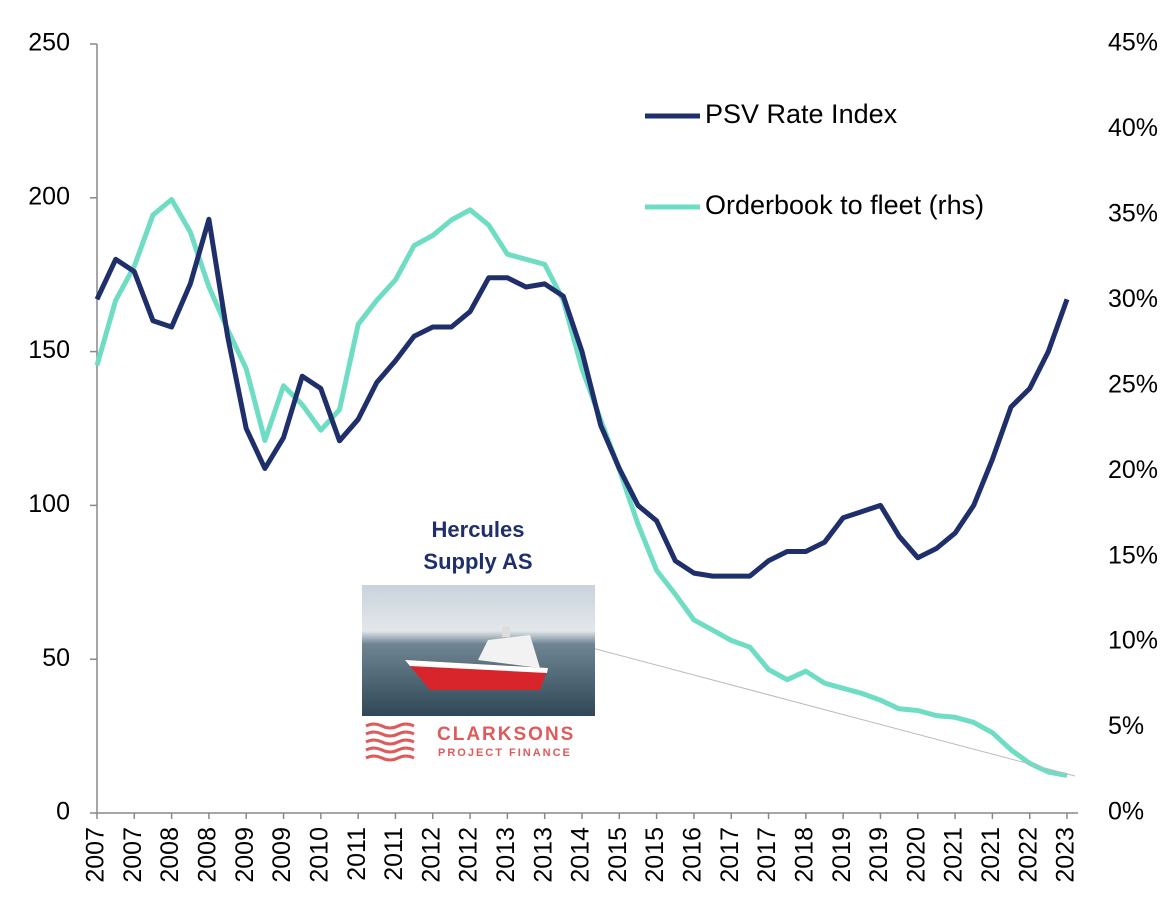 The image size is (1176, 906). I want to click on y2-tick-label: 15%, so click(1133, 555).